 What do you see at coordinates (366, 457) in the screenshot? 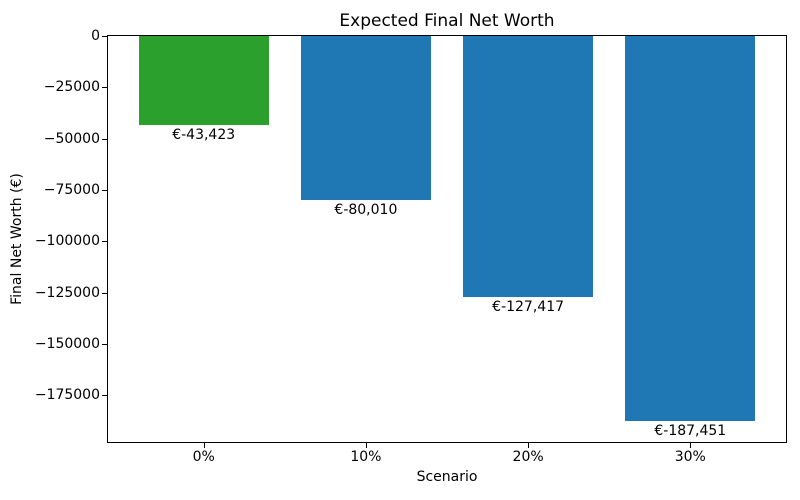
I see `x-tick-label: 10%` at bounding box center [366, 457].